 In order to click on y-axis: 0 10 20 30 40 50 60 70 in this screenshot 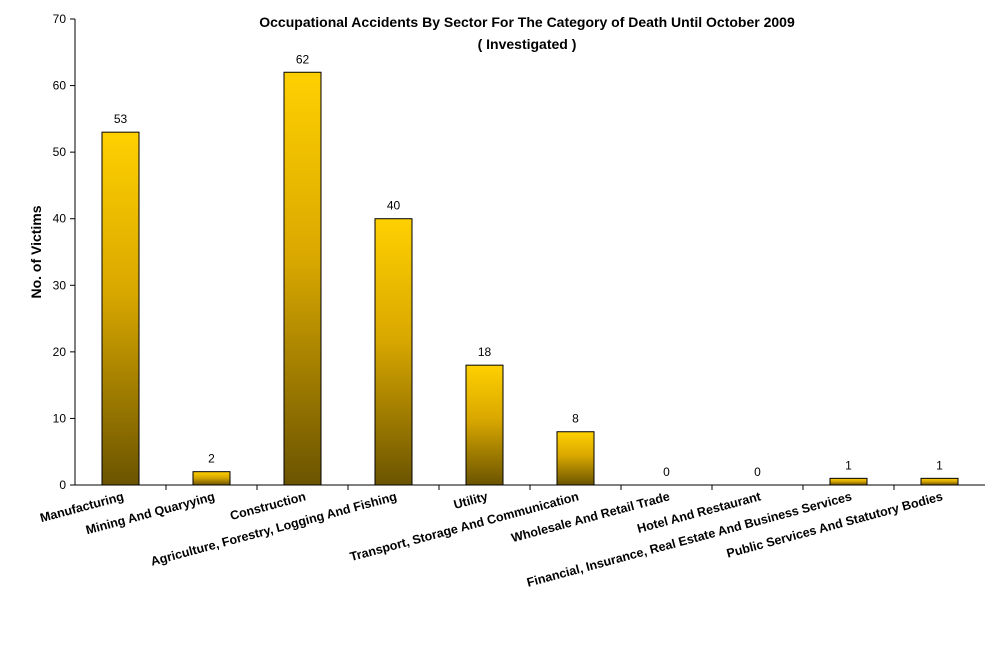, I will do `click(64, 252)`.